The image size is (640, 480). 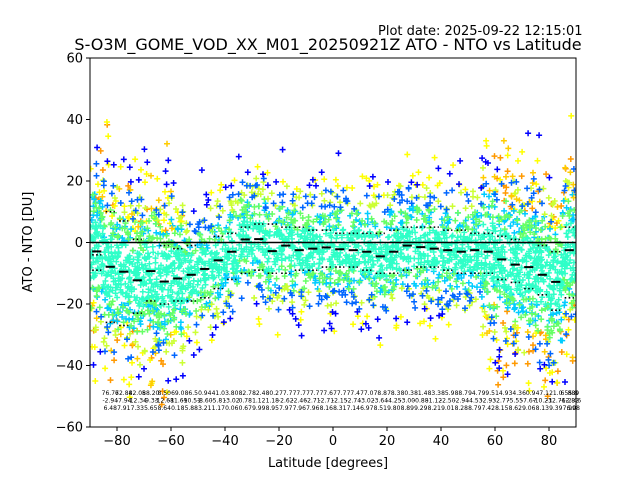 What do you see at coordinates (327, 393) in the screenshot?
I see `bin-stat-line: 77.6` at bounding box center [327, 393].